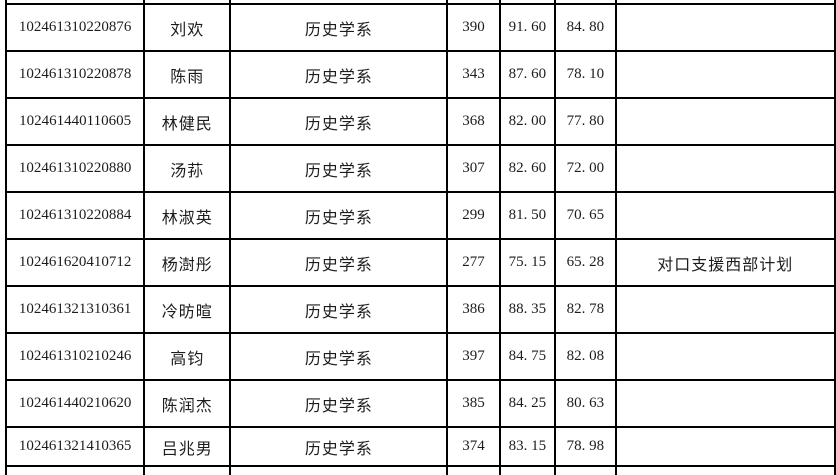 Image resolution: width=836 pixels, height=475 pixels. What do you see at coordinates (187, 168) in the screenshot?
I see `name-cell: 汤荪` at bounding box center [187, 168].